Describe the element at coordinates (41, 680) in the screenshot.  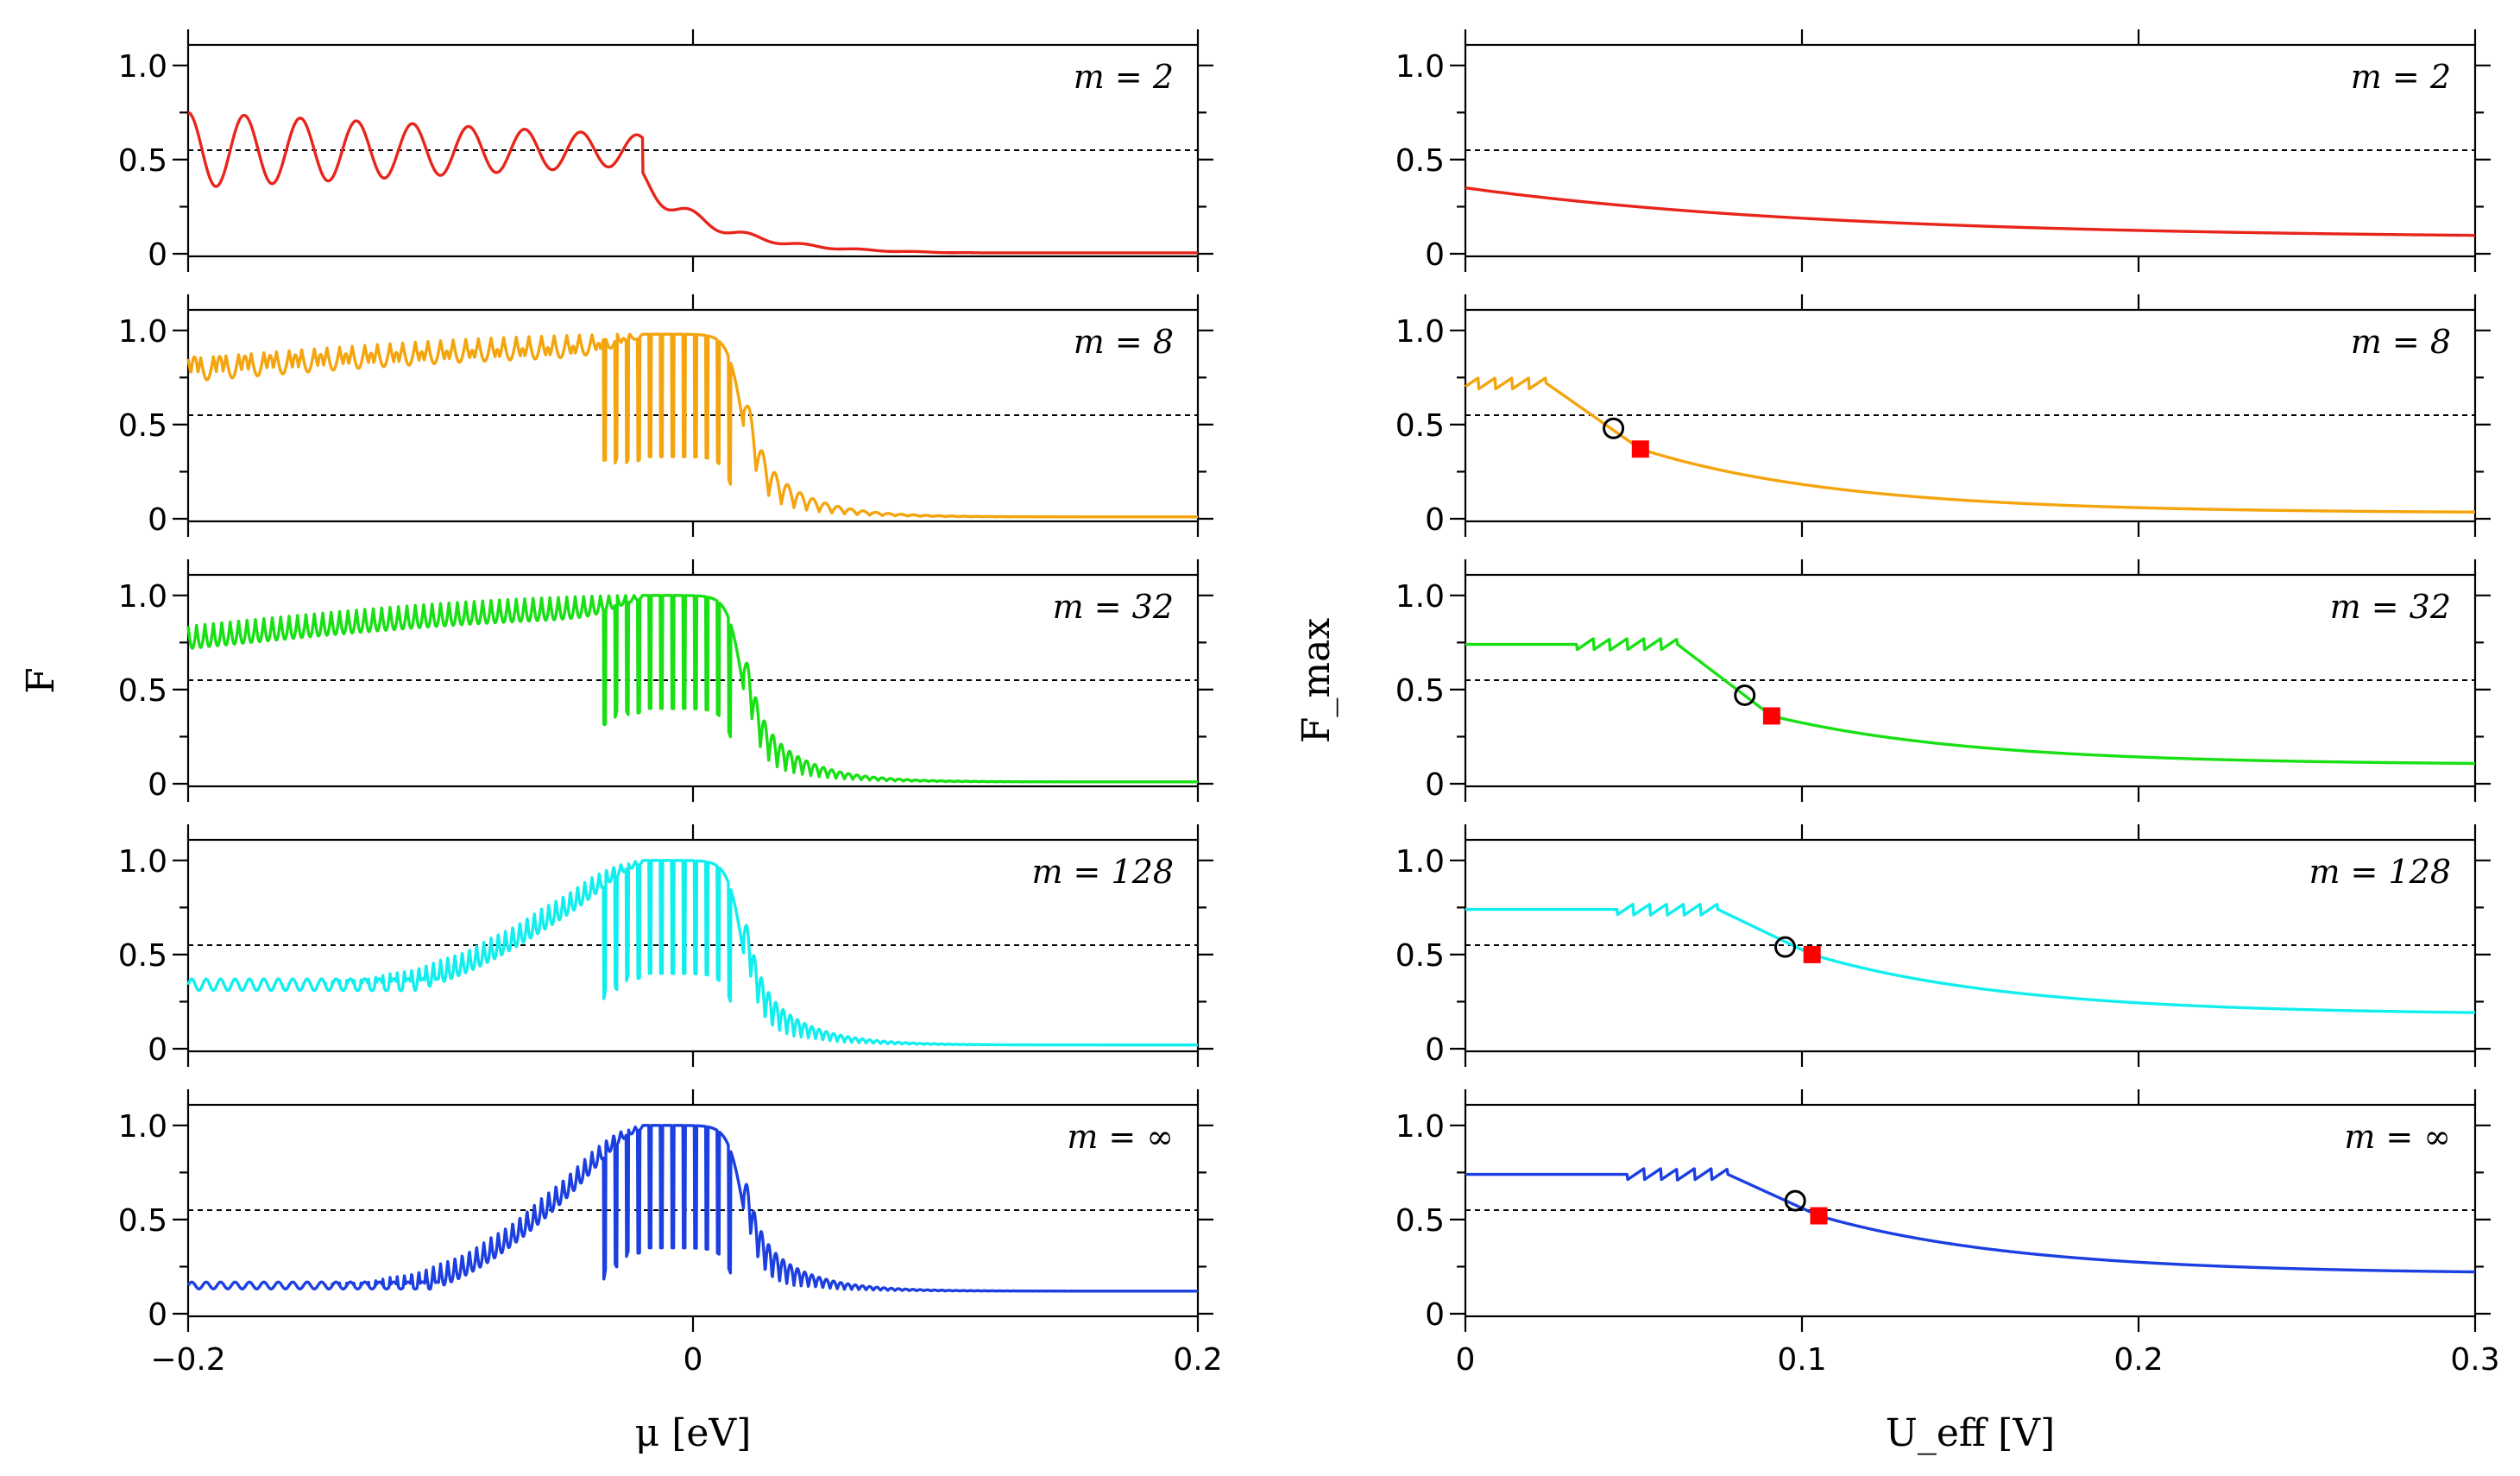
I see `left-y-axis-title: F` at that location.